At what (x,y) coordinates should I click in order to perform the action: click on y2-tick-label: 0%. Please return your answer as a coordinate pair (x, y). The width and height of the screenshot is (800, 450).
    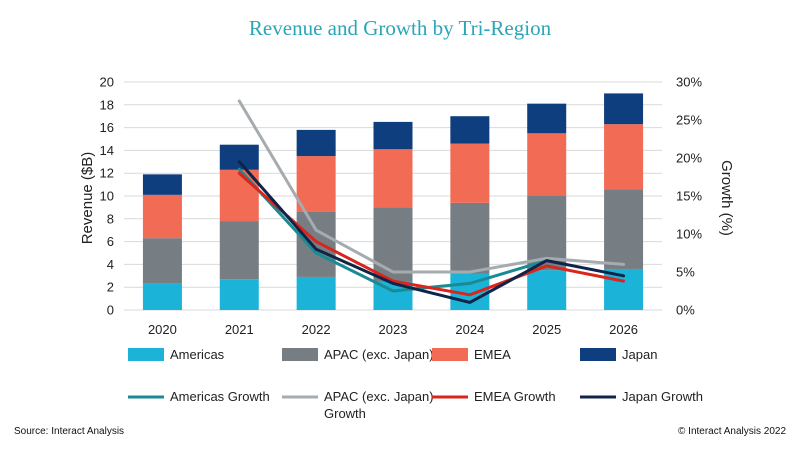
    Looking at the image, I should click on (685, 310).